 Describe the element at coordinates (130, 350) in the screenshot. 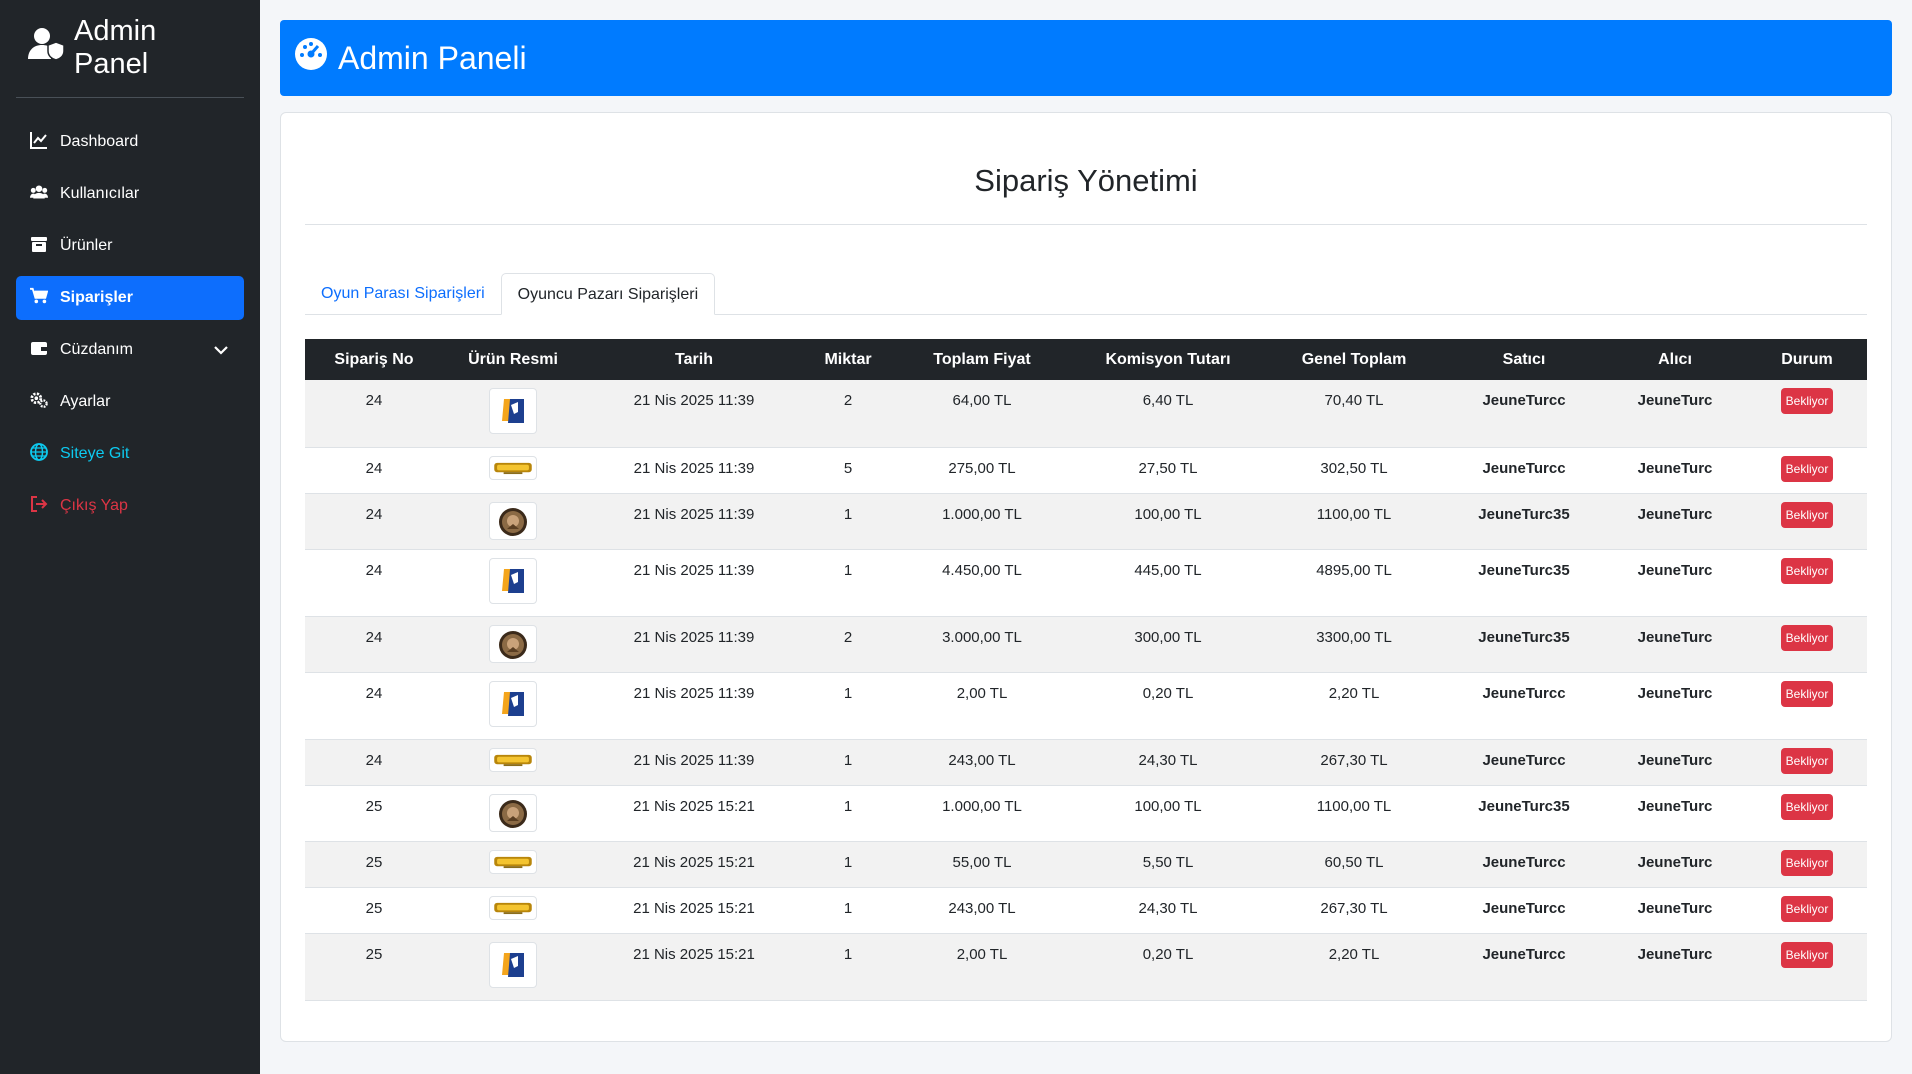

I see `sidebar-item-wallet: Cüzdanım` at that location.